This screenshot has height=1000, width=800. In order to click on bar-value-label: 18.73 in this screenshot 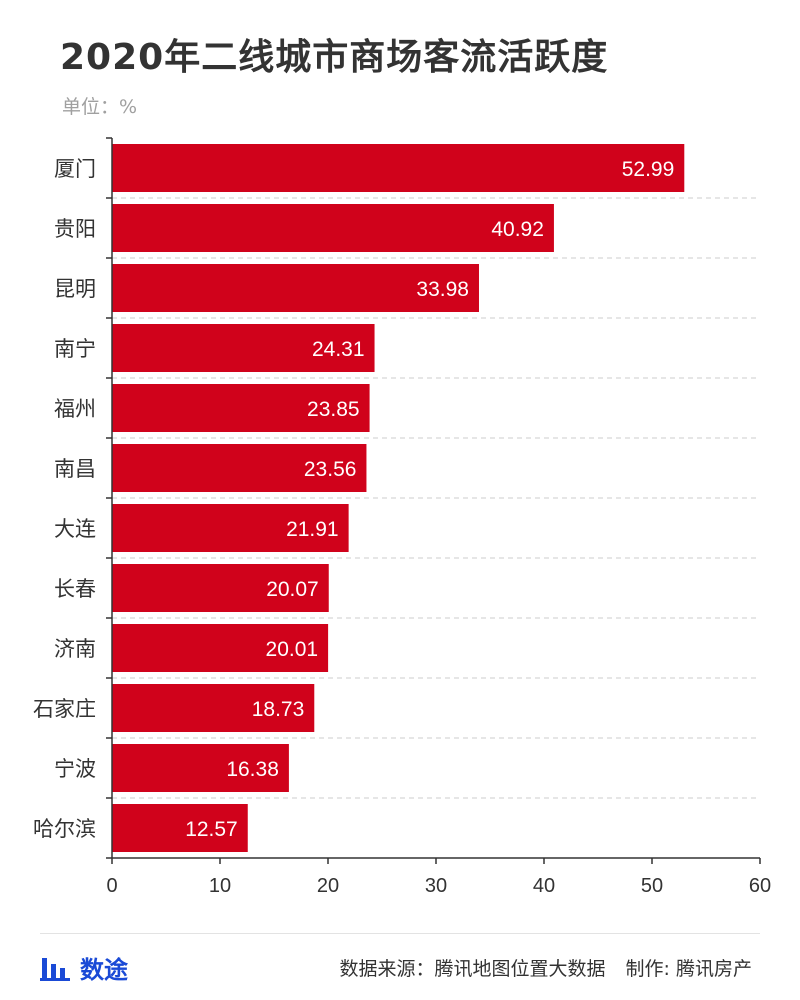, I will do `click(278, 709)`.